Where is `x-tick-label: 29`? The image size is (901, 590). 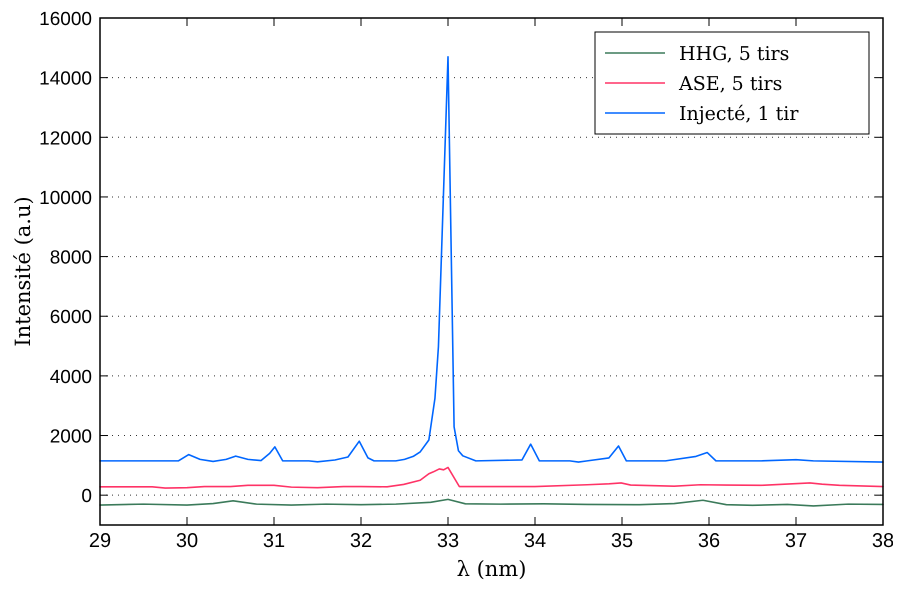 x-tick-label: 29 is located at coordinates (100, 541).